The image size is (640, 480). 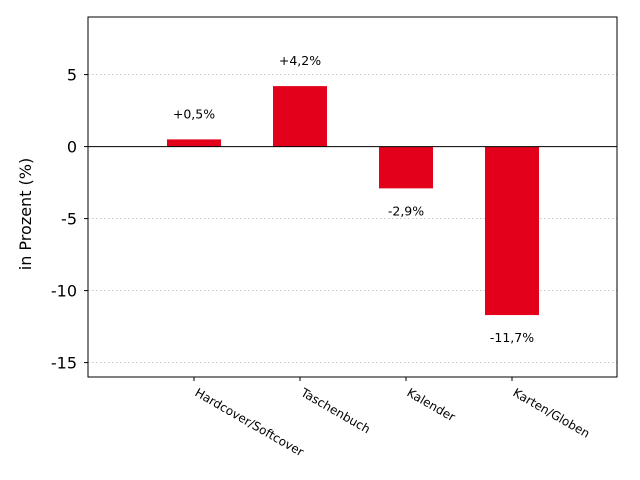 What do you see at coordinates (250, 422) in the screenshot?
I see `x-tick-label: Hardcover/Softcover` at bounding box center [250, 422].